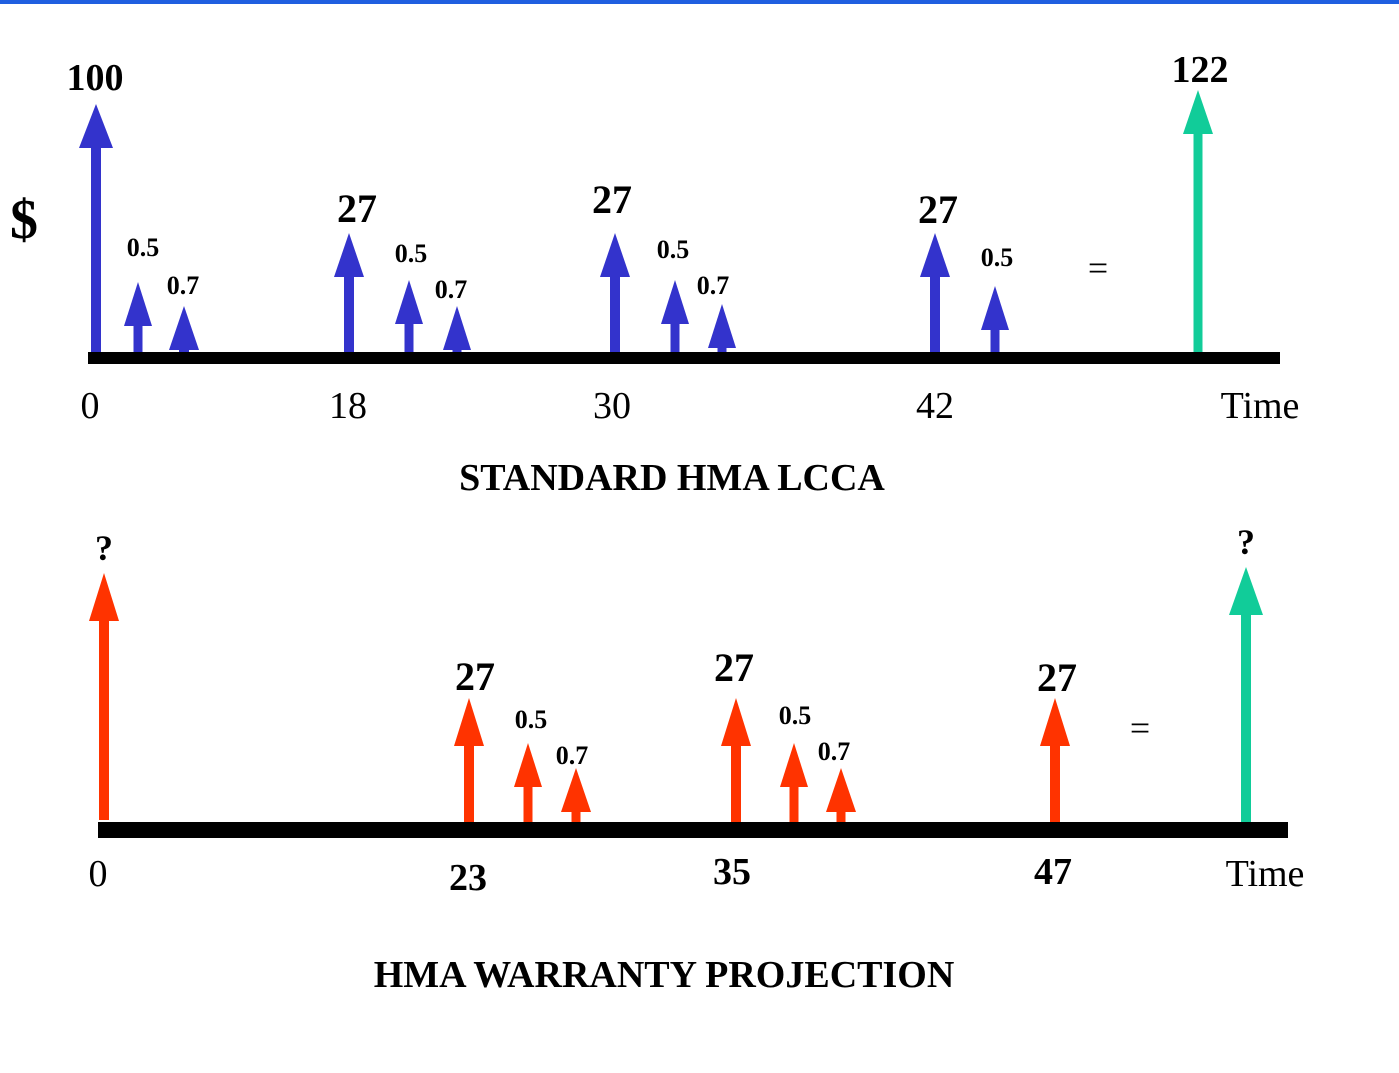 This screenshot has height=1073, width=1399. What do you see at coordinates (468, 878) in the screenshot?
I see `time-tick-label: 23` at bounding box center [468, 878].